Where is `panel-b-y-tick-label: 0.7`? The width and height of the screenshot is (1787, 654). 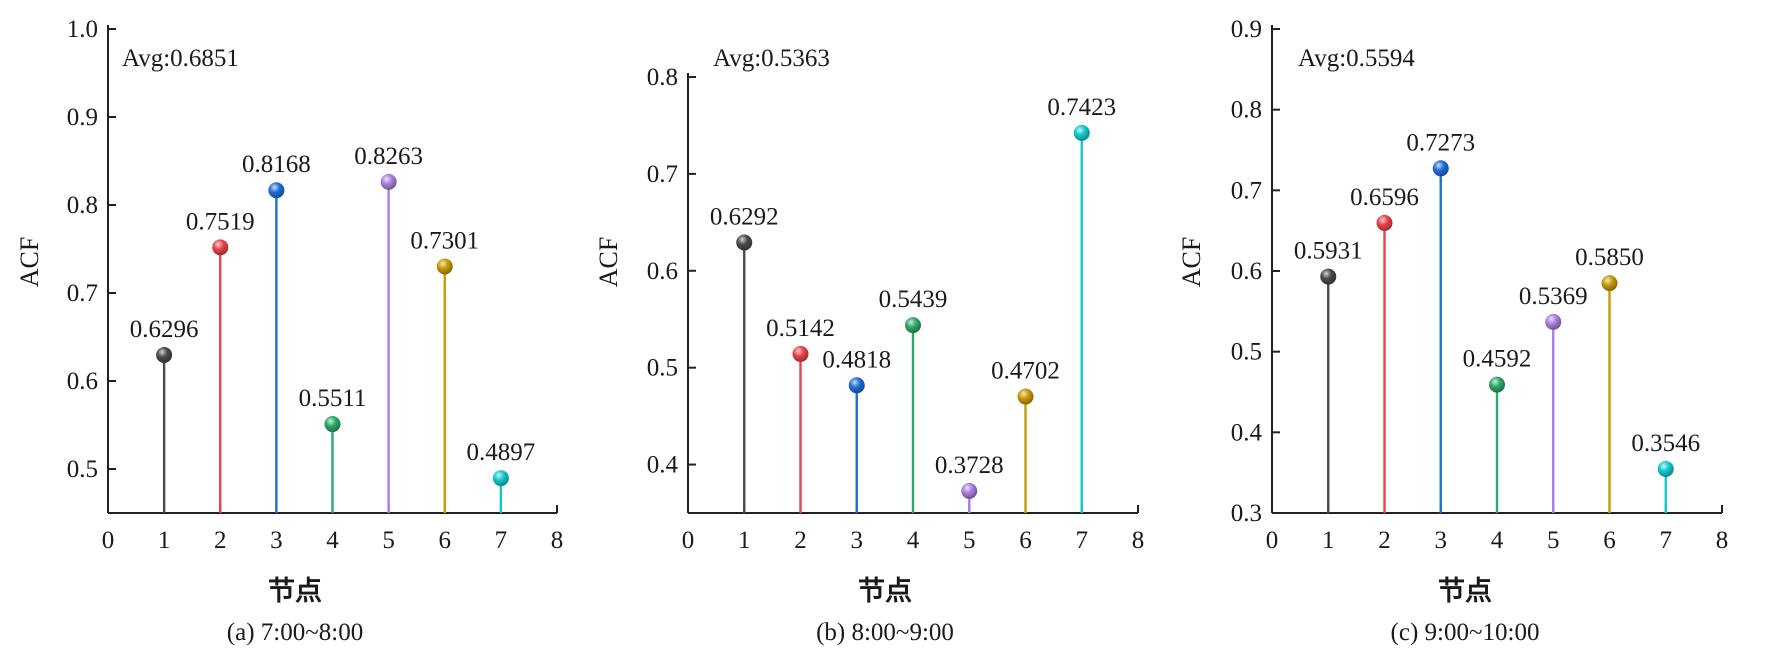 panel-b-y-tick-label: 0.7 is located at coordinates (662, 174).